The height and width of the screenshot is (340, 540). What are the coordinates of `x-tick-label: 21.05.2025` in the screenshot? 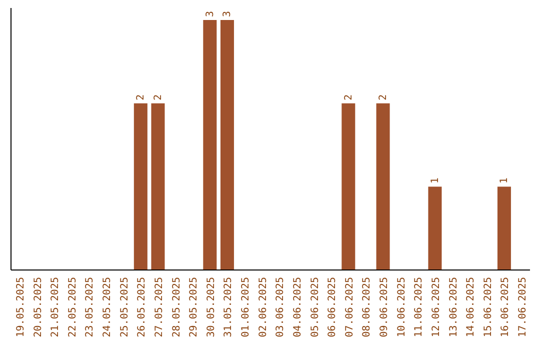 It's located at (56, 307).